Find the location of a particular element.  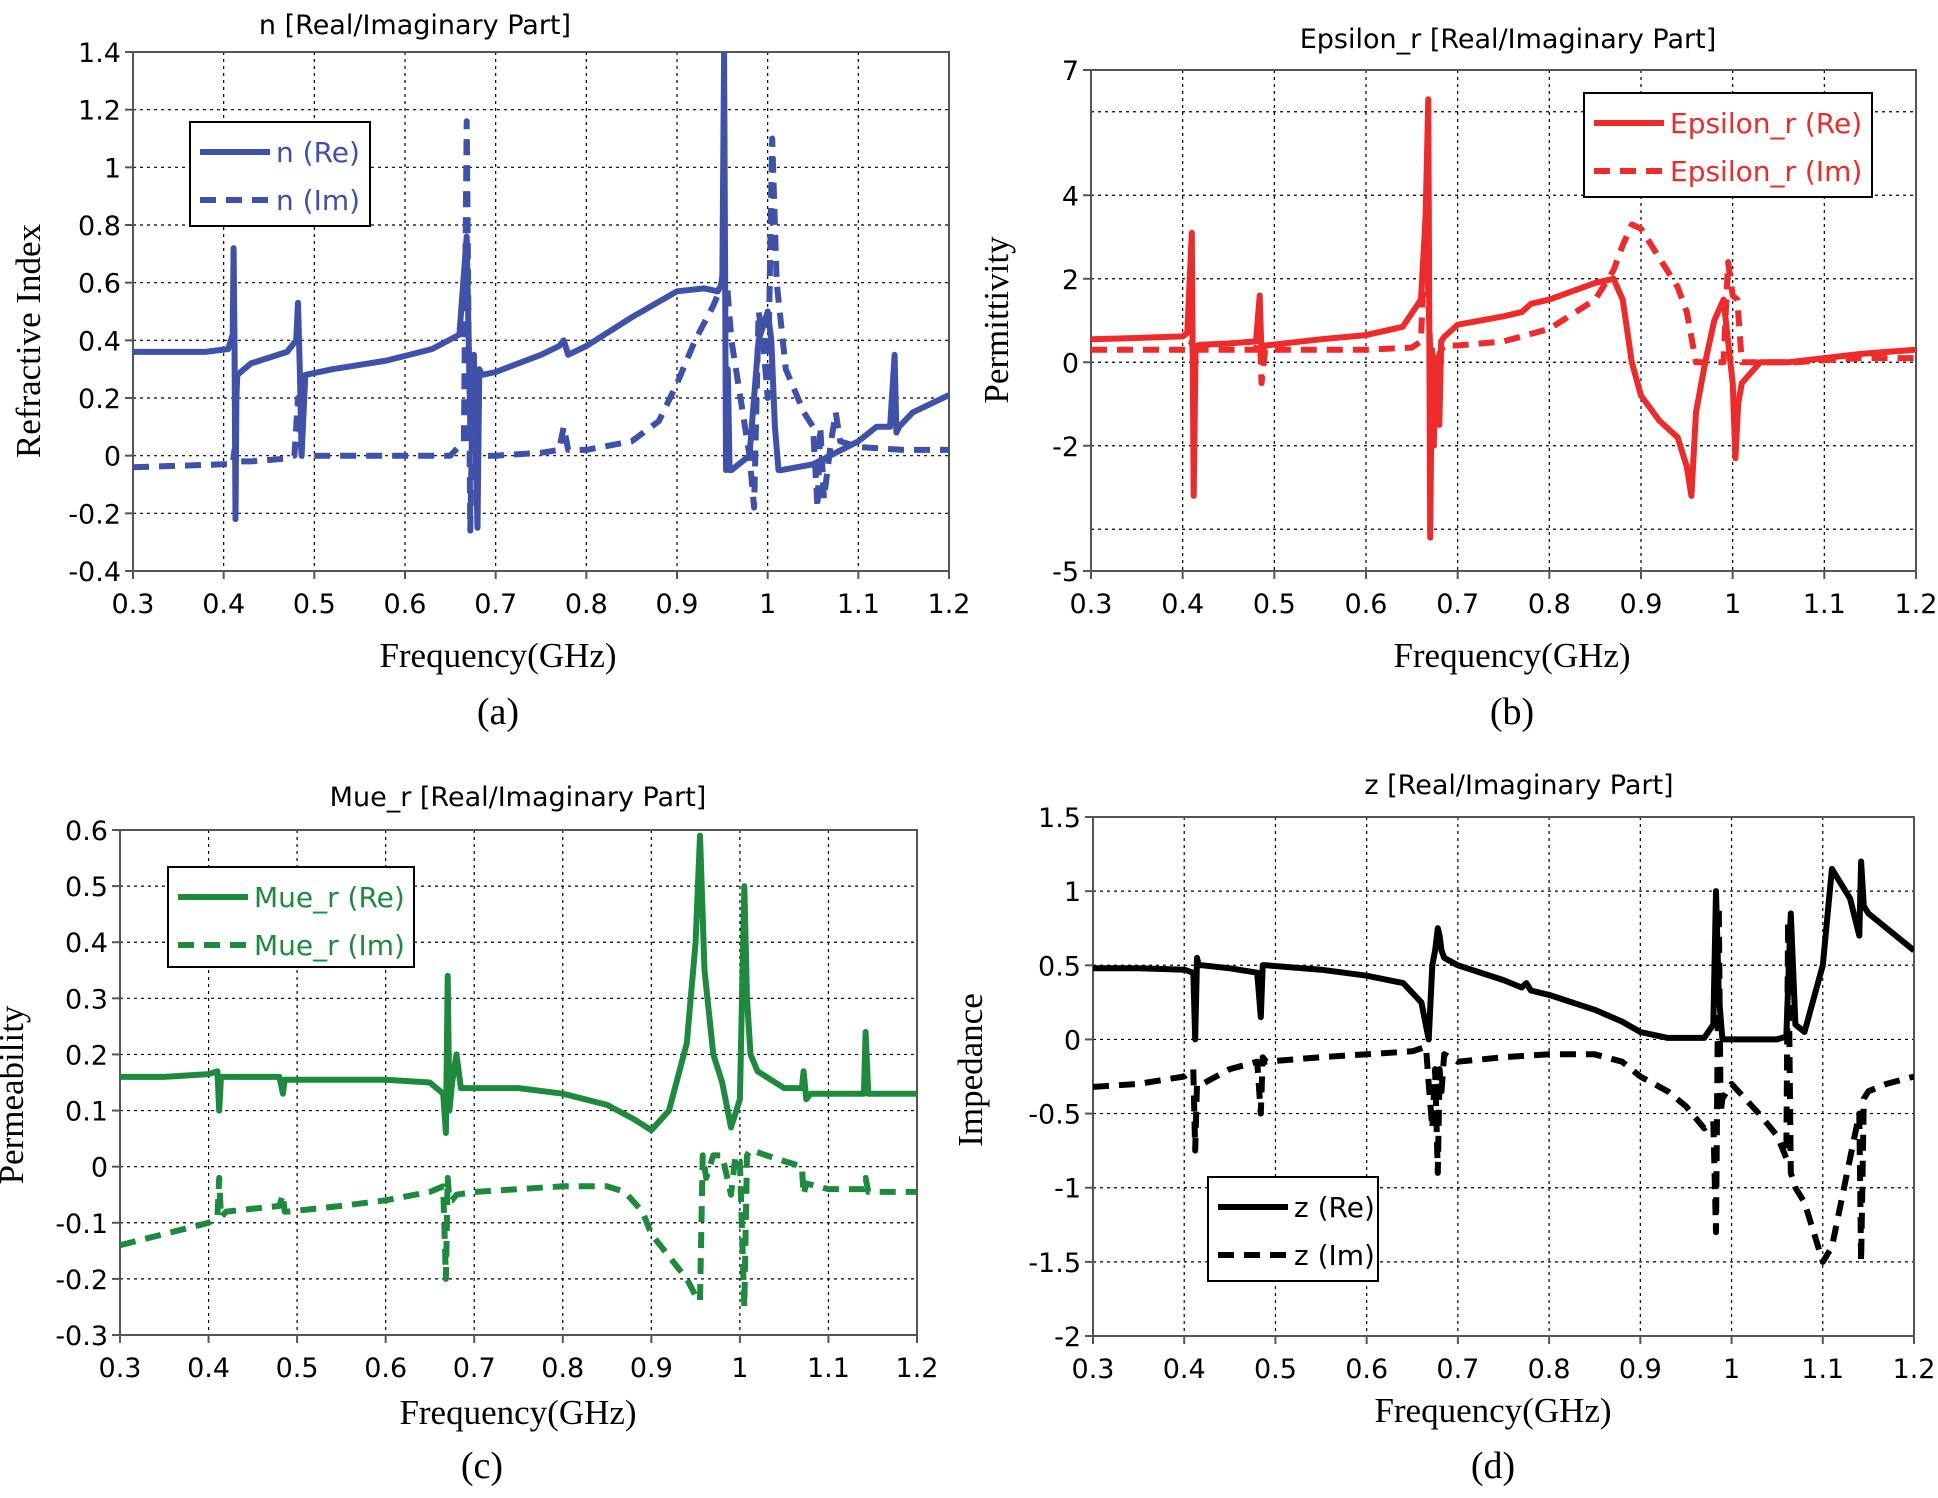

y-tick-label: -5 is located at coordinates (1065, 572).